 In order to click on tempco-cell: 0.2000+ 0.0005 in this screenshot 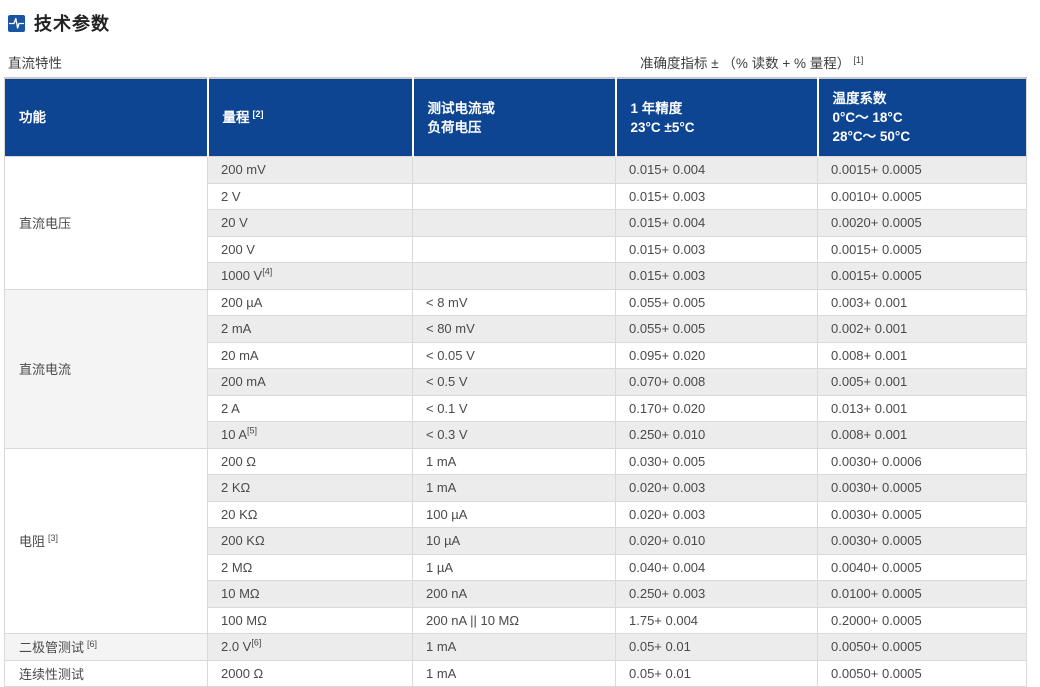, I will do `click(922, 620)`.